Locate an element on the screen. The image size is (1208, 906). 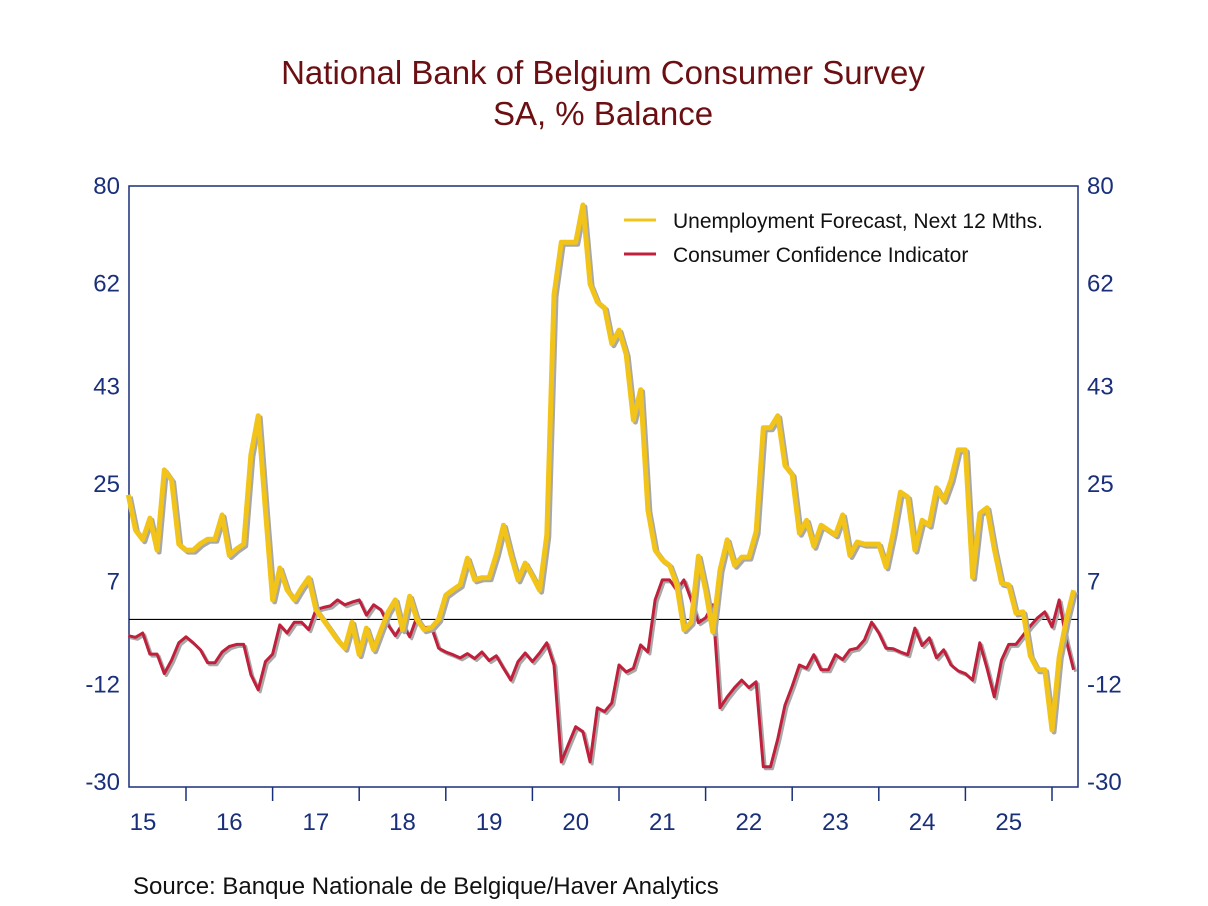
y-tick-label-right: -12 is located at coordinates (1104, 684).